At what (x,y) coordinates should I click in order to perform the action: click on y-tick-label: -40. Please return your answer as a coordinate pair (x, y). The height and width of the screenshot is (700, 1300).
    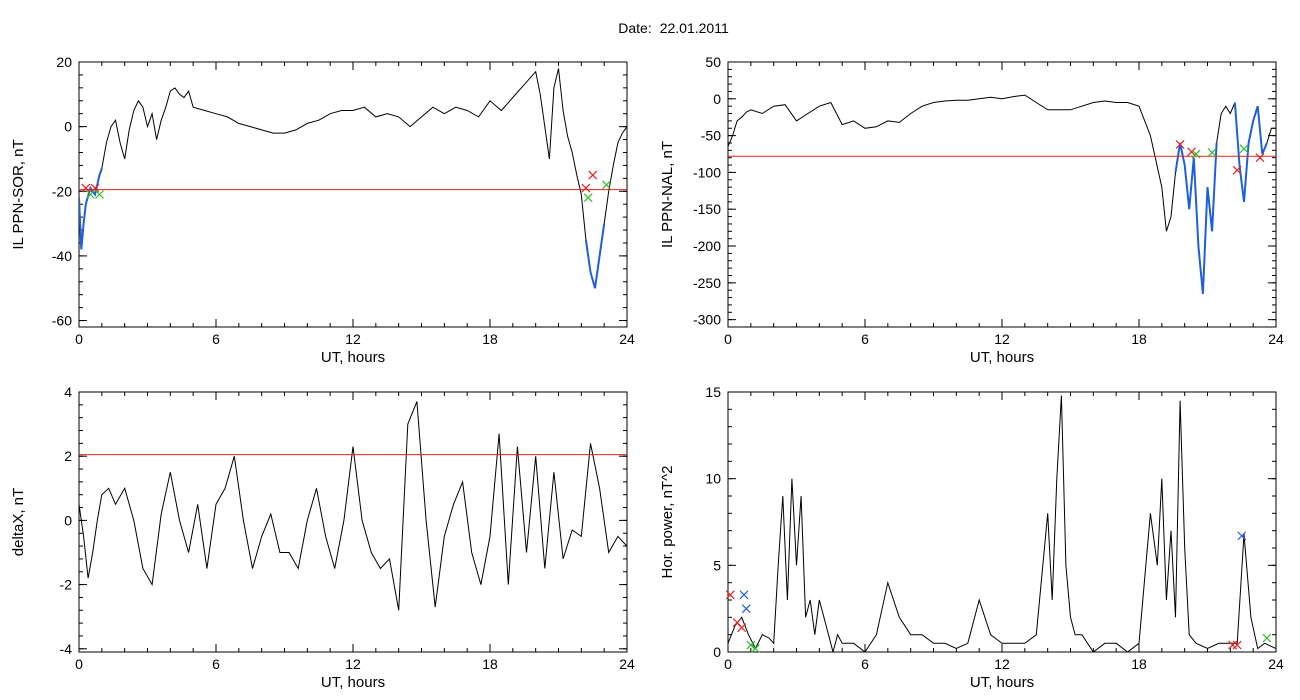
    Looking at the image, I should click on (62, 256).